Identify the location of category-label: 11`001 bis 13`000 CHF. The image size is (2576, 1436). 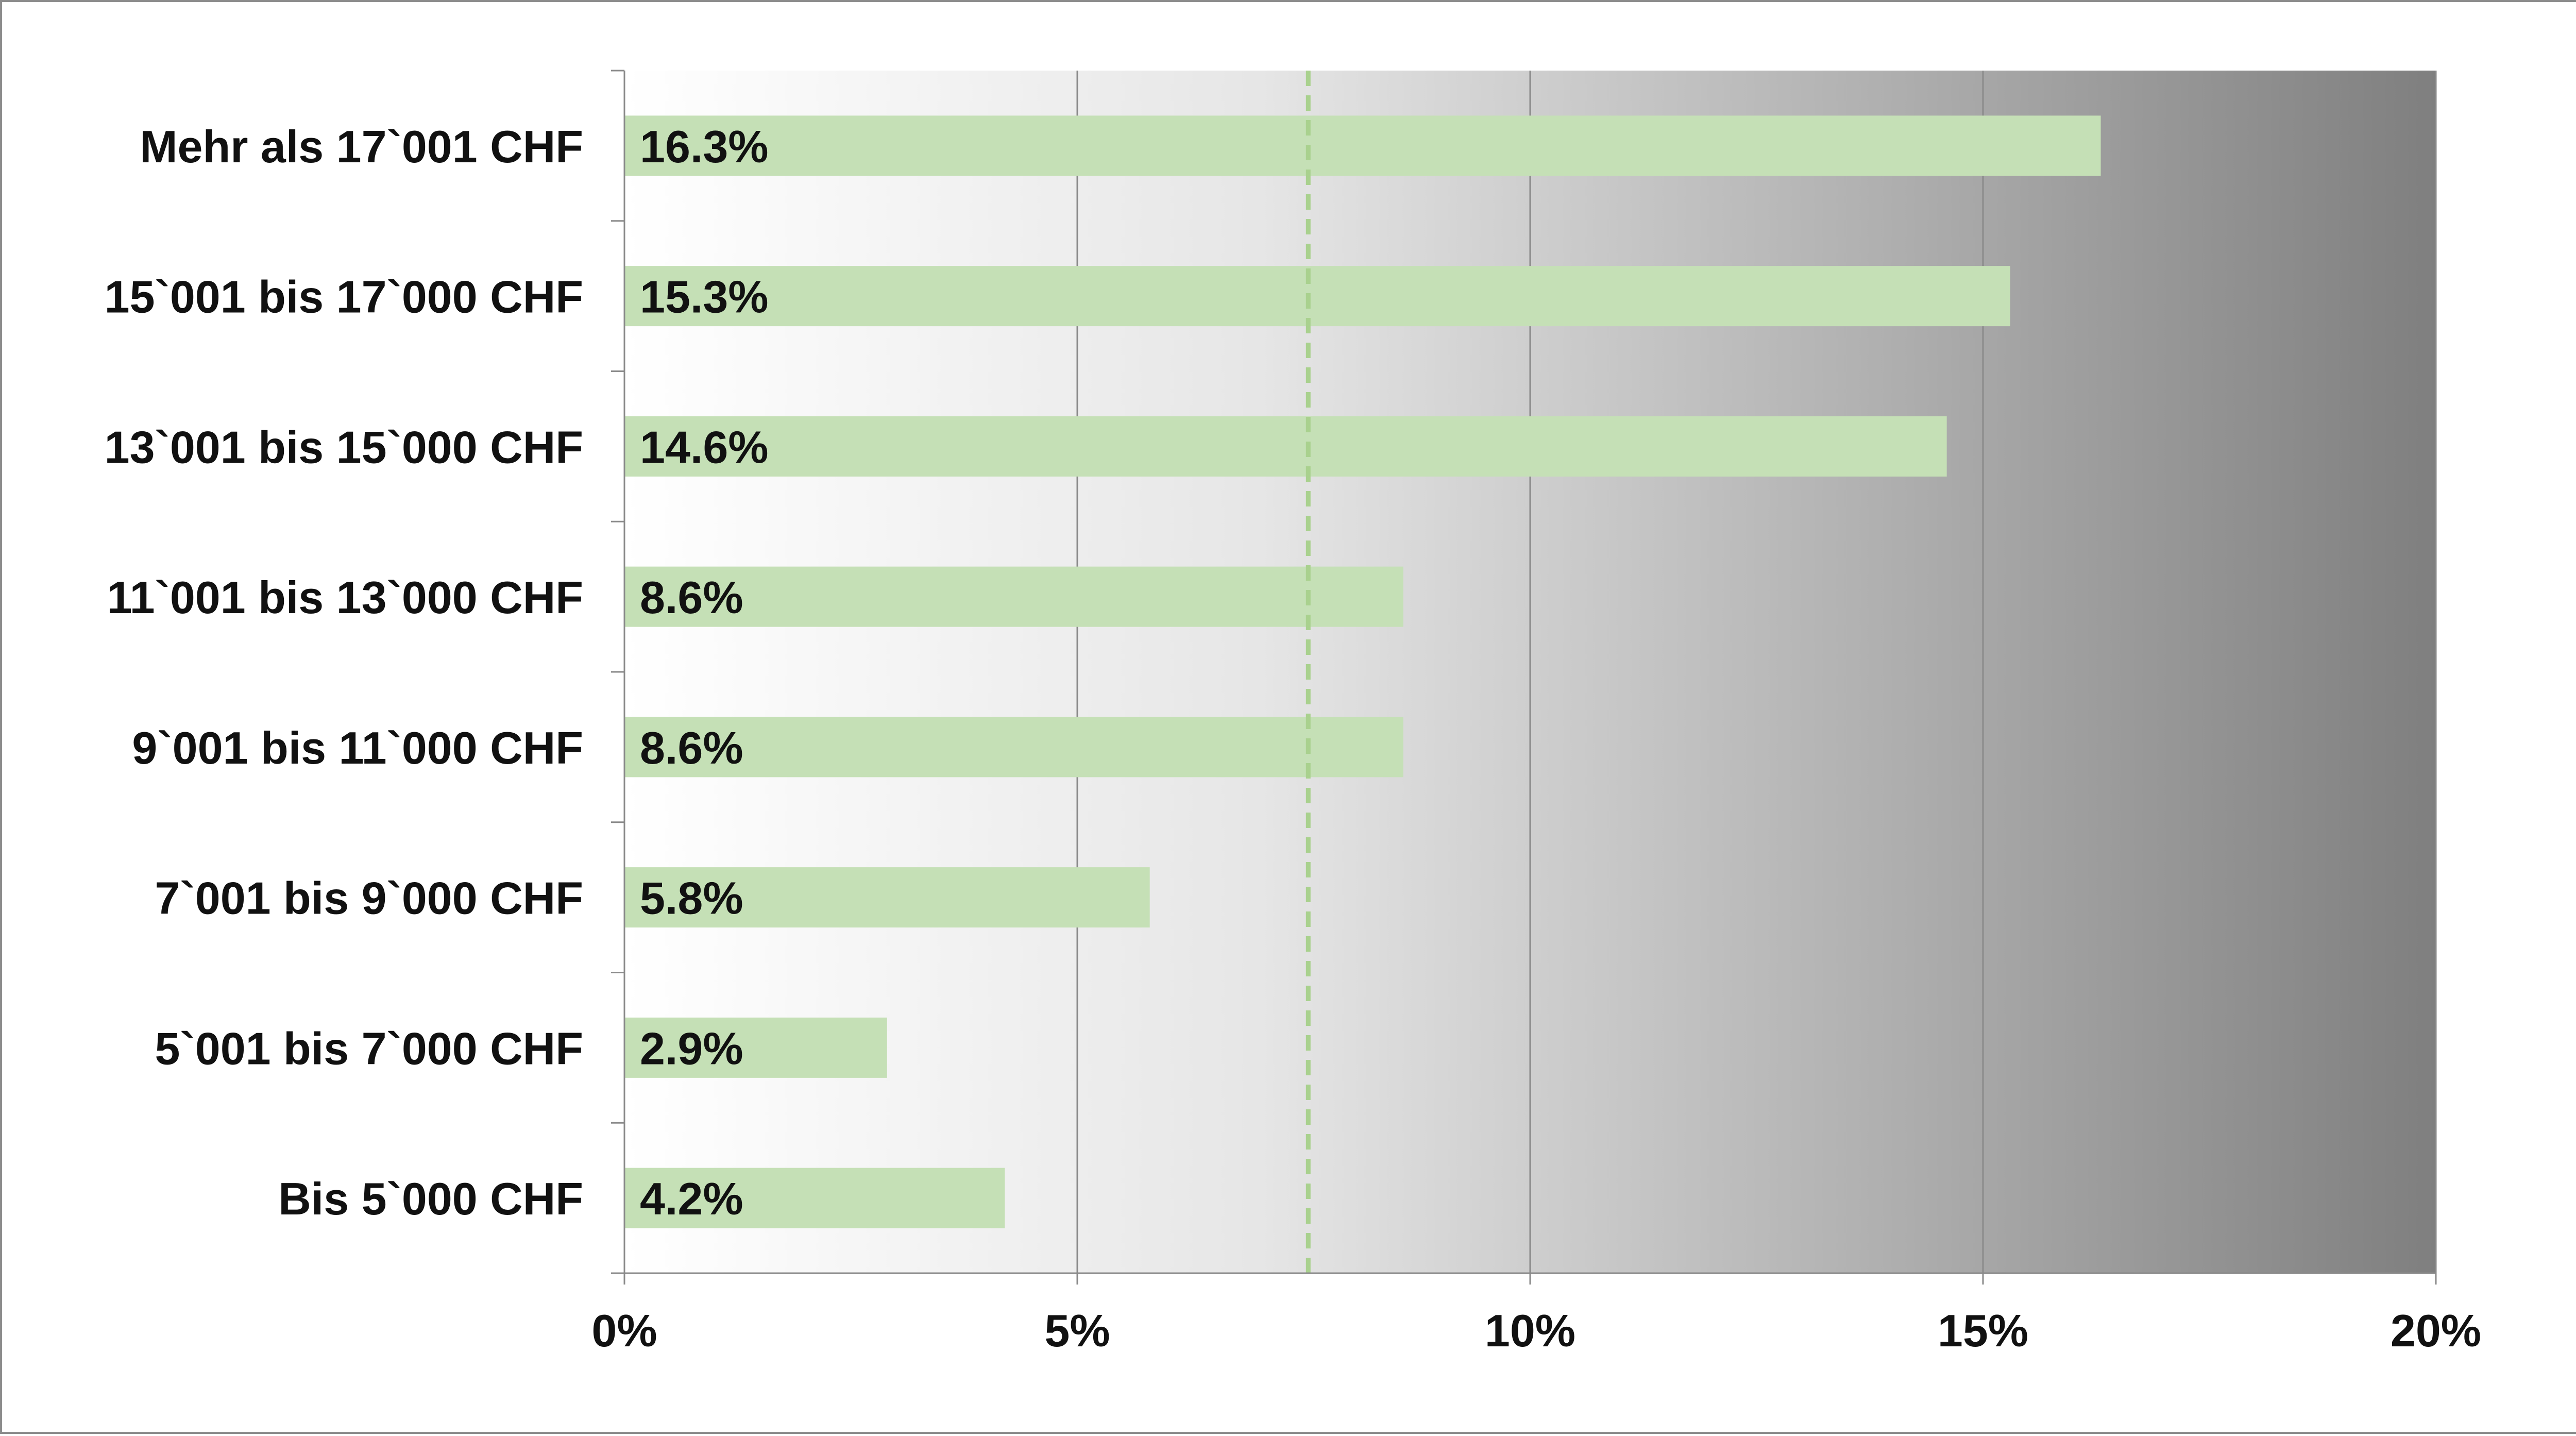
(345, 598).